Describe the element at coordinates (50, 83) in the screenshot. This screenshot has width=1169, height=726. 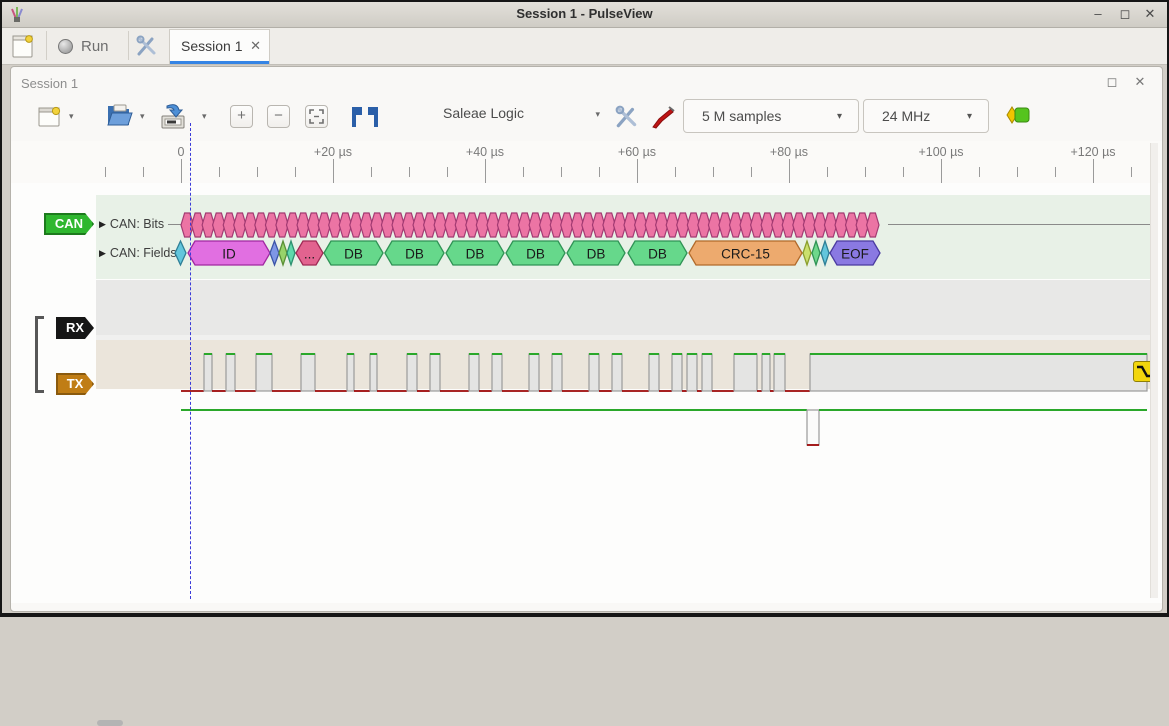
I see `session-title: Session 1` at that location.